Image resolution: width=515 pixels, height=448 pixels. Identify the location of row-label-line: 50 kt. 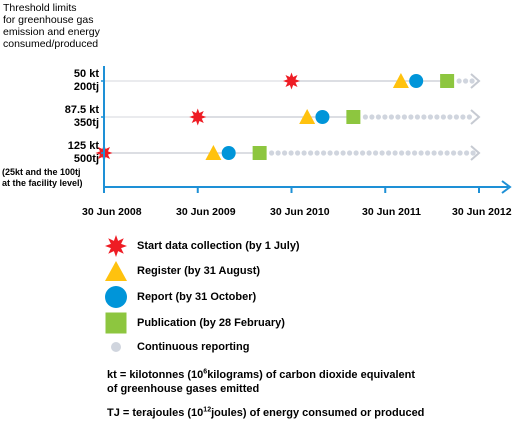
(86, 74).